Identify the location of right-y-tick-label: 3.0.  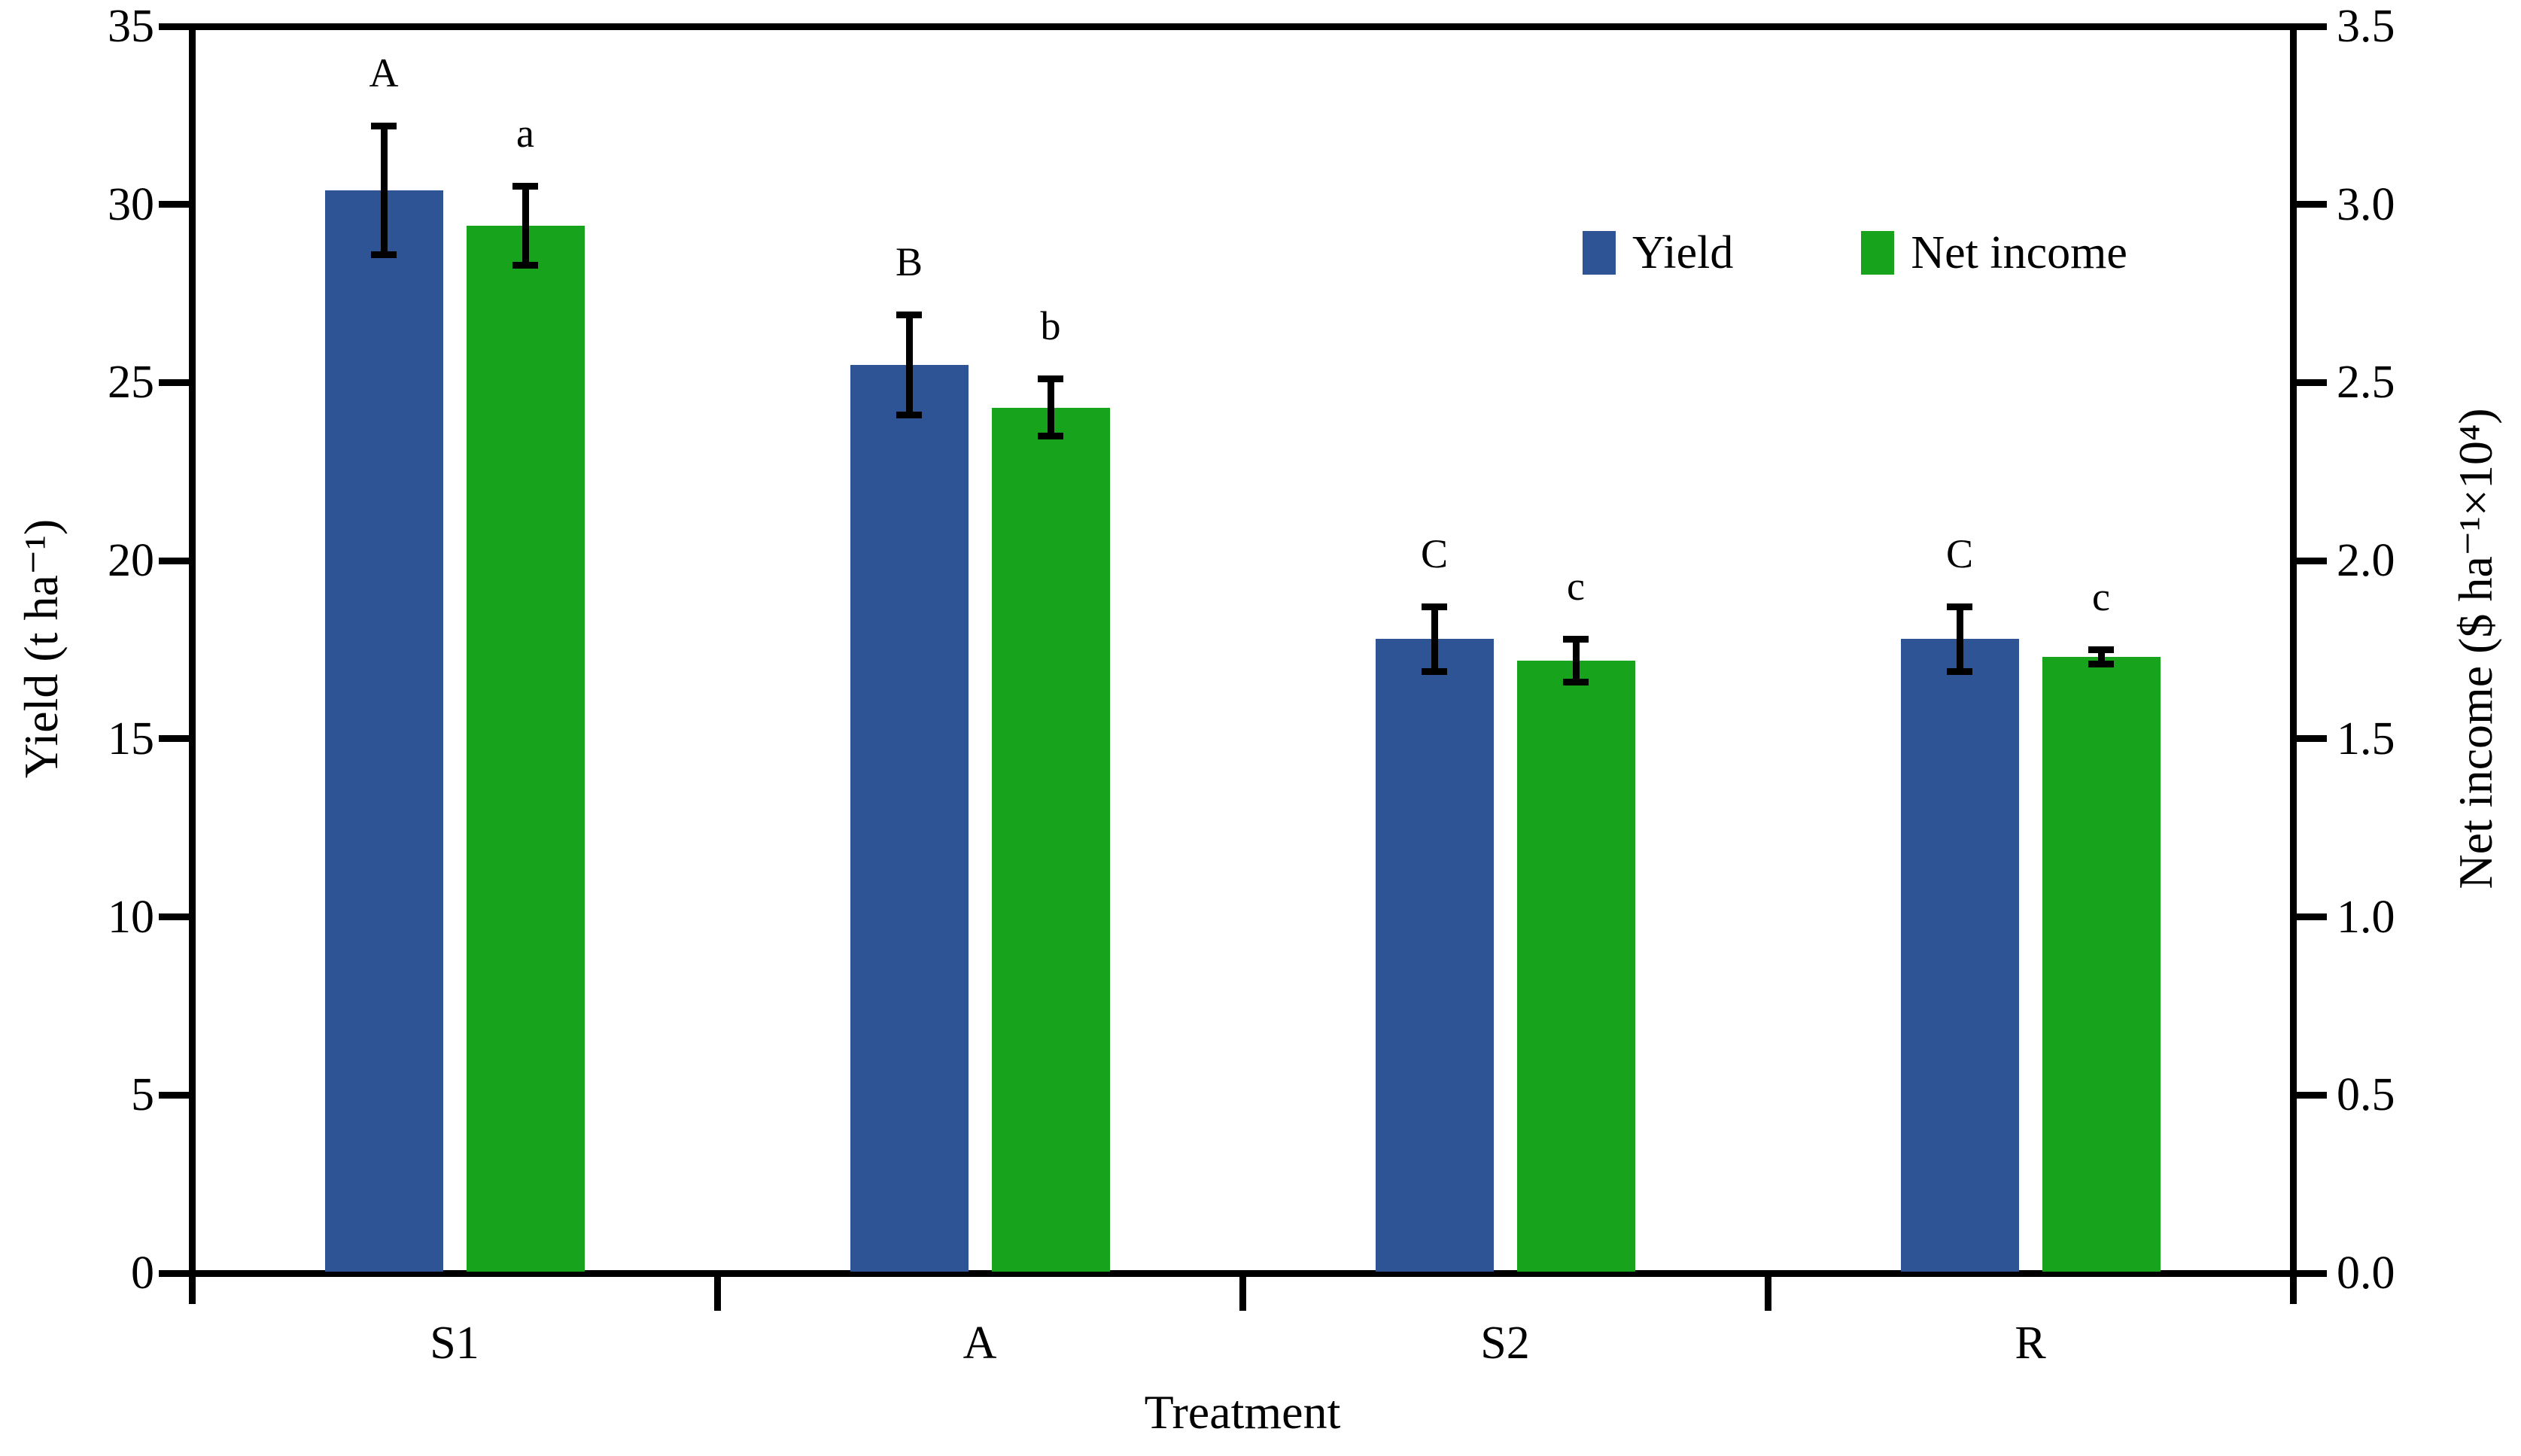
(2366, 204).